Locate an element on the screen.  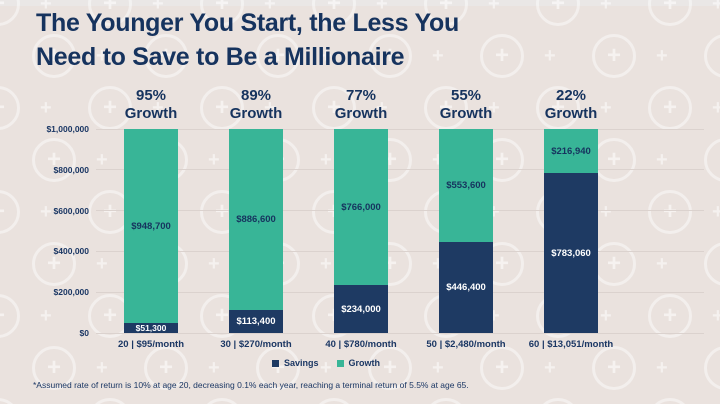
growth-value-label: $766,000 is located at coordinates (361, 207).